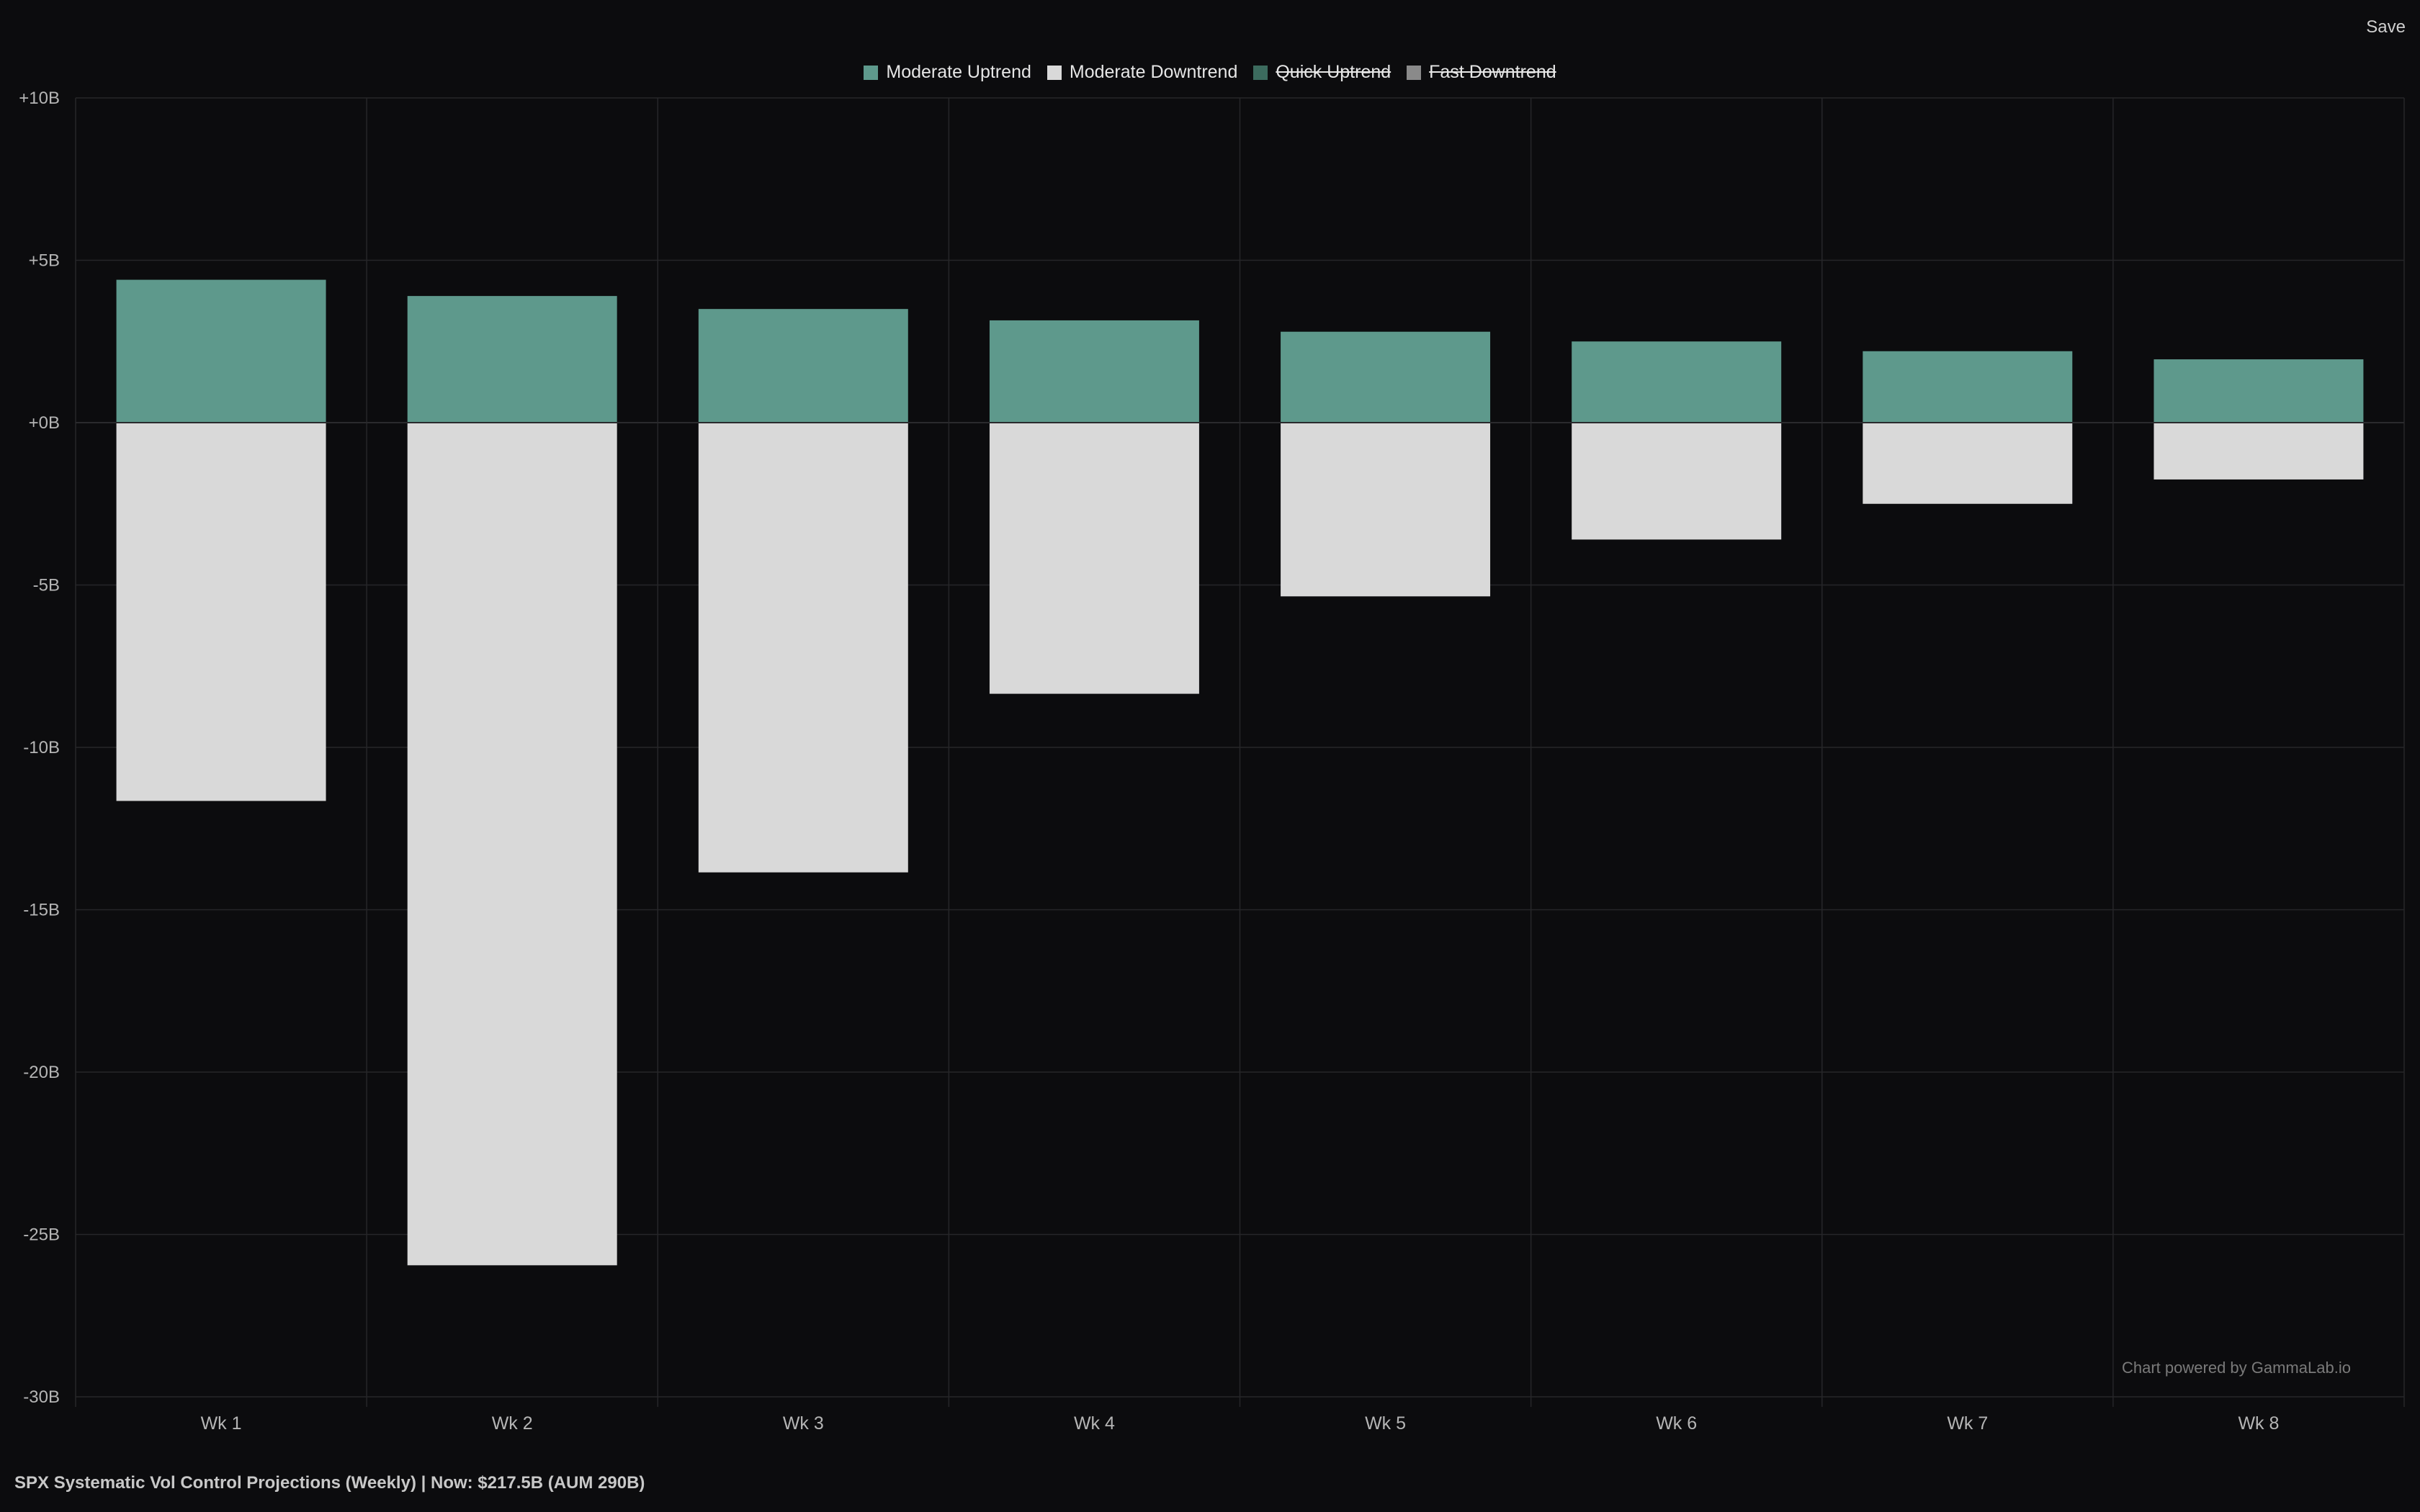  I want to click on x-tick-label: Wk 8, so click(2258, 1423).